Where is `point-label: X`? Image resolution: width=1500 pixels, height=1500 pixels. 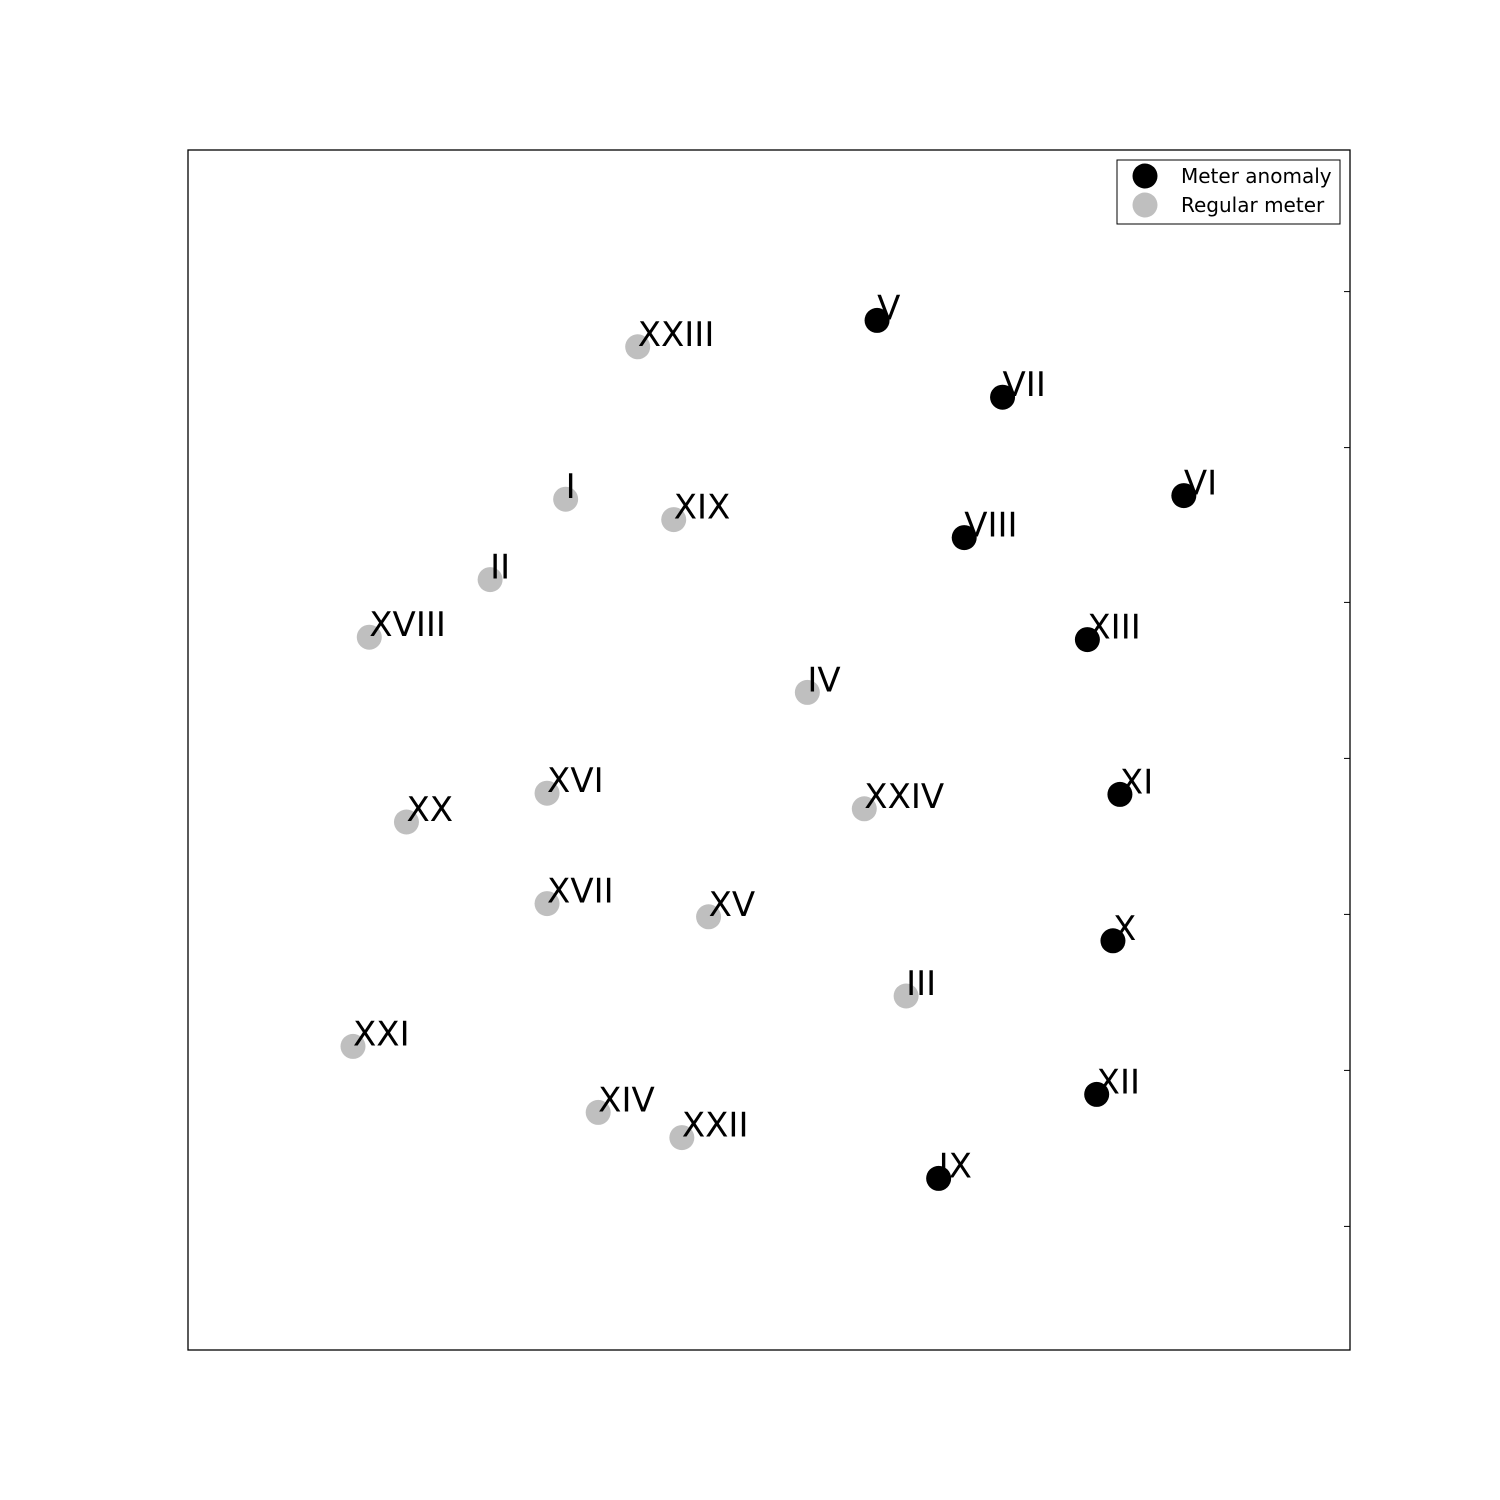
point-label: X is located at coordinates (1124, 929).